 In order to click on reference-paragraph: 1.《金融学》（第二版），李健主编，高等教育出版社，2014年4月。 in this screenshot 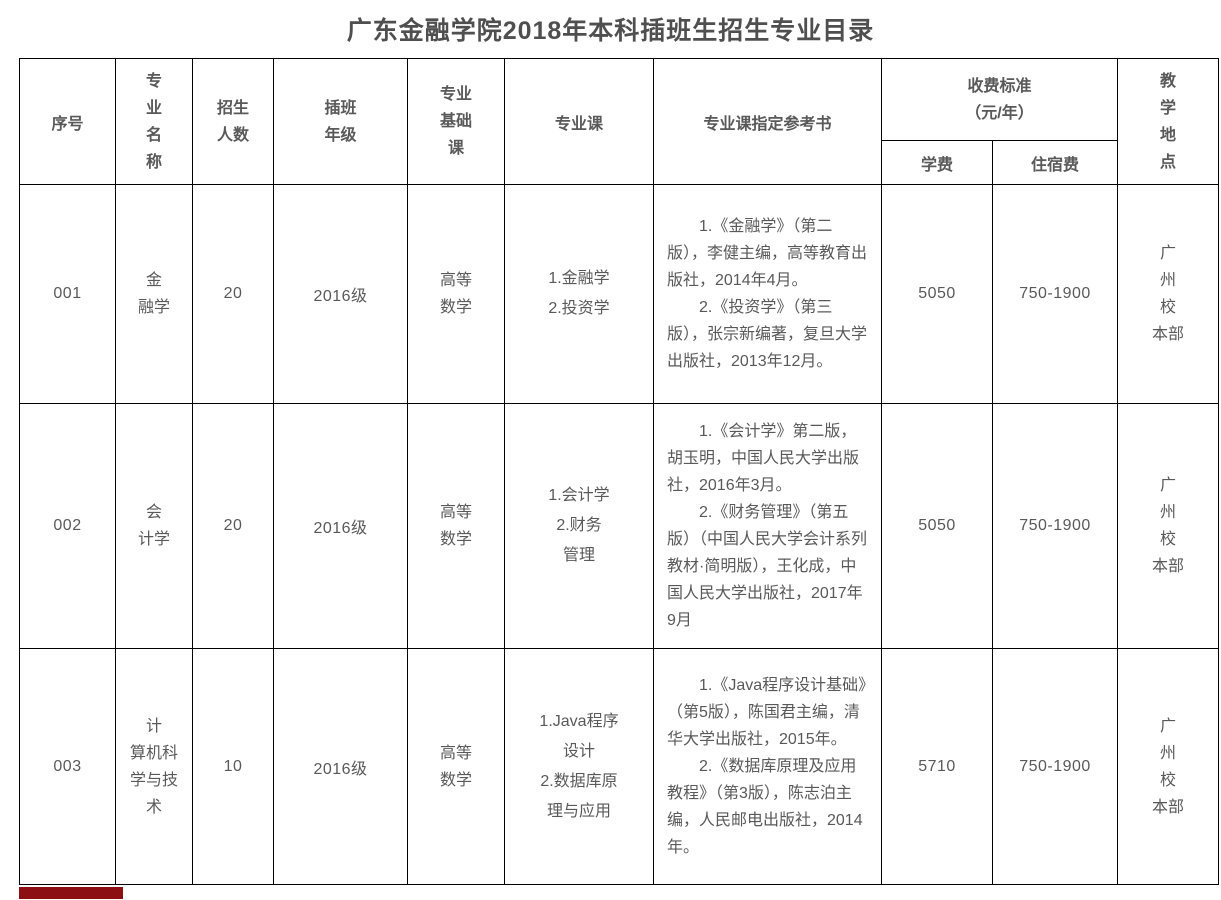, I will do `click(767, 253)`.